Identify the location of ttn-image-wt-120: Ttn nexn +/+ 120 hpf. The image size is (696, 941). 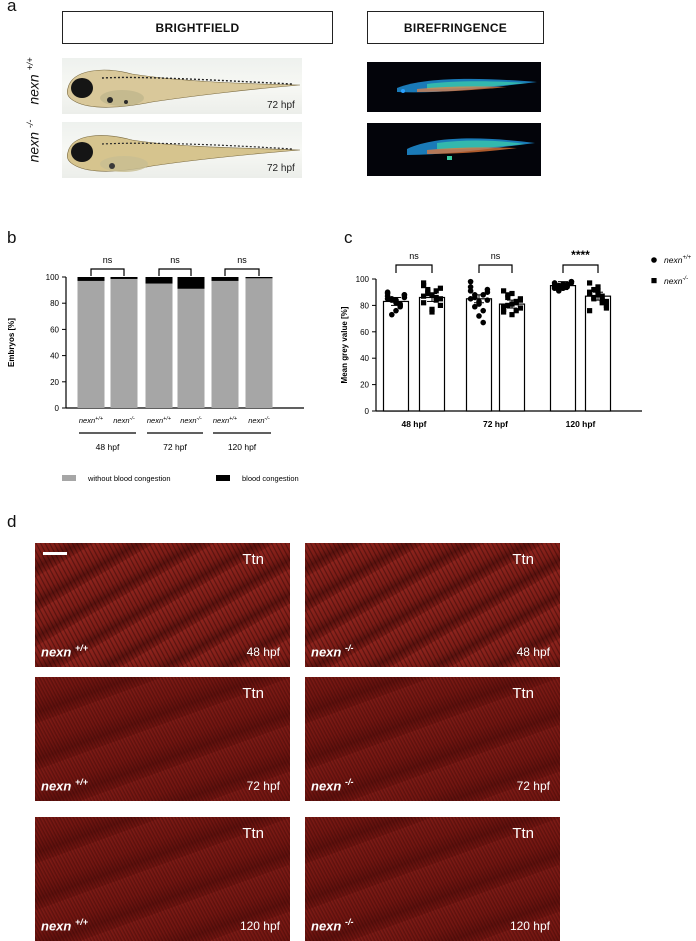
(162, 879).